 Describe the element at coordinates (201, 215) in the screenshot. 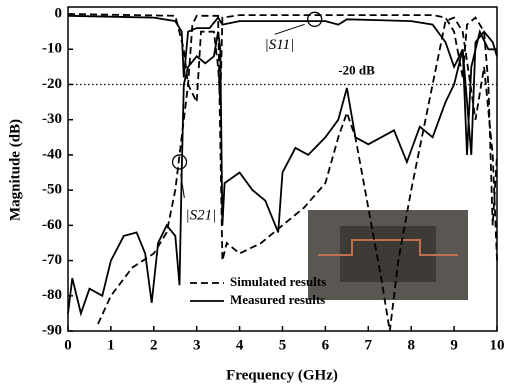

I see `annotation-label: |S21|` at that location.